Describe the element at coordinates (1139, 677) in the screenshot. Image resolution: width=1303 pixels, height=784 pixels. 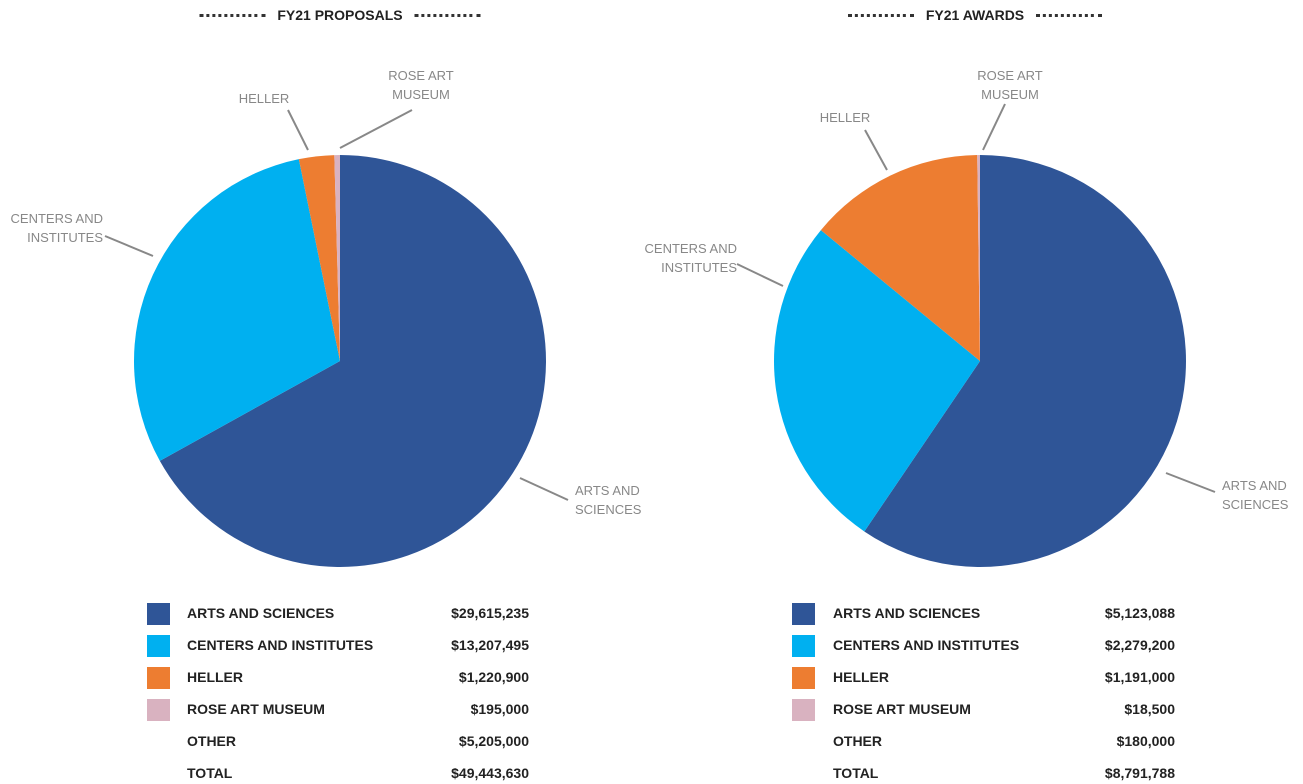
I see `legend-value: $1,191,000` at that location.